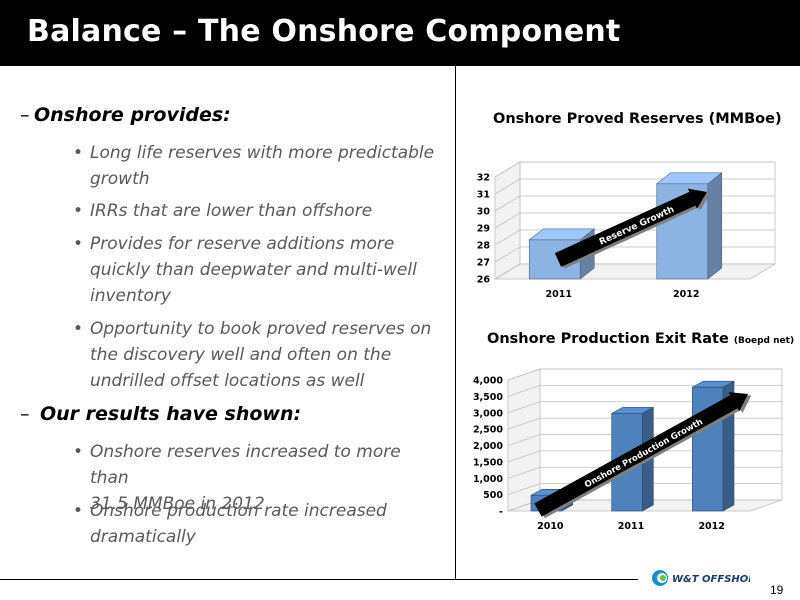 Image resolution: width=800 pixels, height=600 pixels. Describe the element at coordinates (488, 462) in the screenshot. I see `y-tick-label: 1,500` at that location.